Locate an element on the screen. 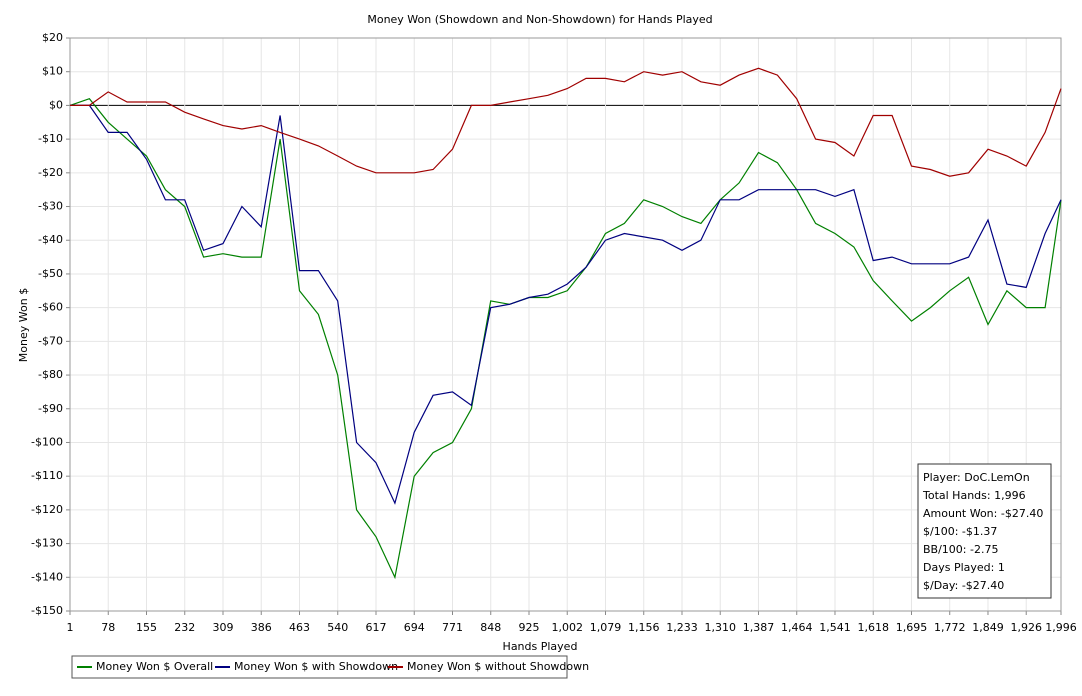 The width and height of the screenshot is (1082, 696). x-tick-label: 1 is located at coordinates (70, 627).